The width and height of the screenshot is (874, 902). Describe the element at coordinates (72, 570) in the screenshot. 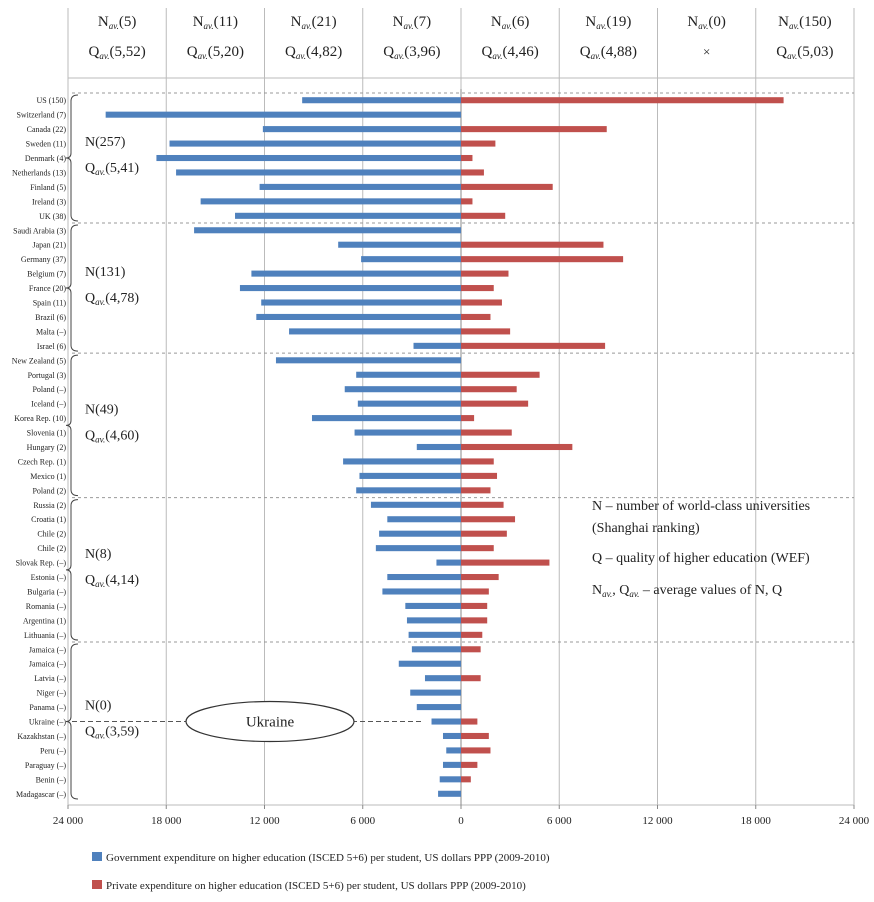

I see `group-bracket` at that location.